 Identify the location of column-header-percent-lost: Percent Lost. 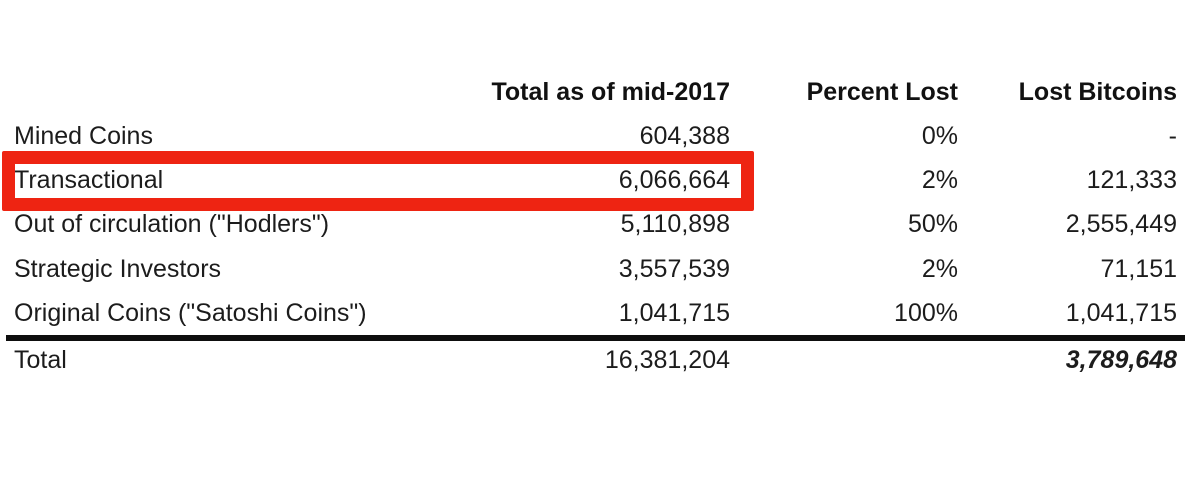
(882, 91).